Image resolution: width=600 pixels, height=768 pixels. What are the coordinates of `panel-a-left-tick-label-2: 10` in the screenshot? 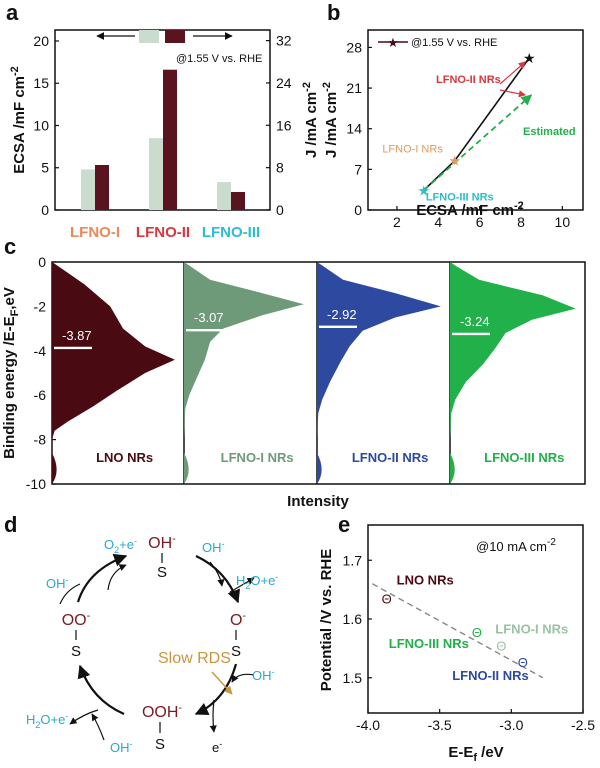 It's located at (41, 125).